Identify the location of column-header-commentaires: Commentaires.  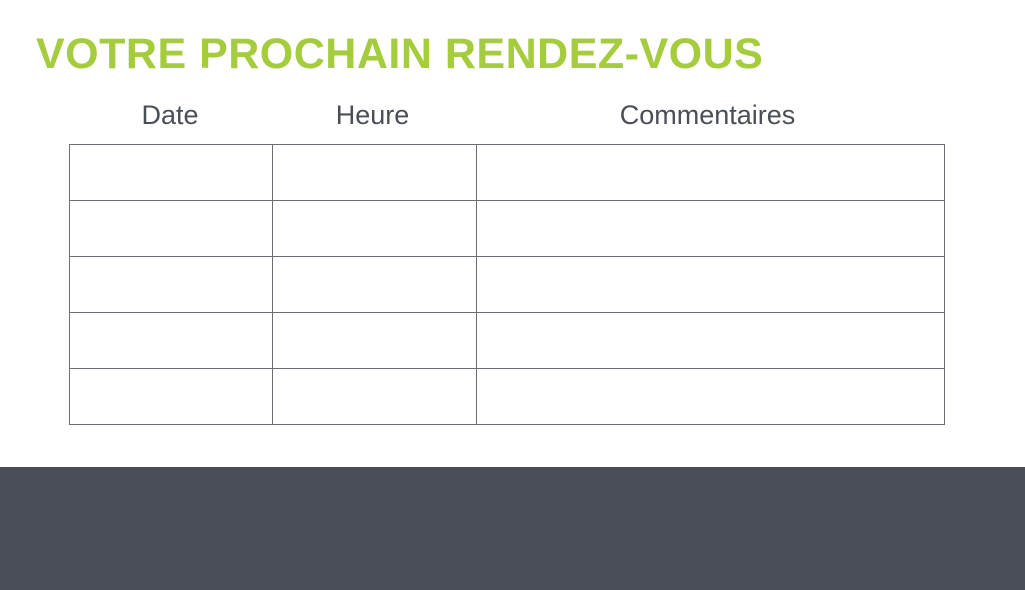
(707, 115).